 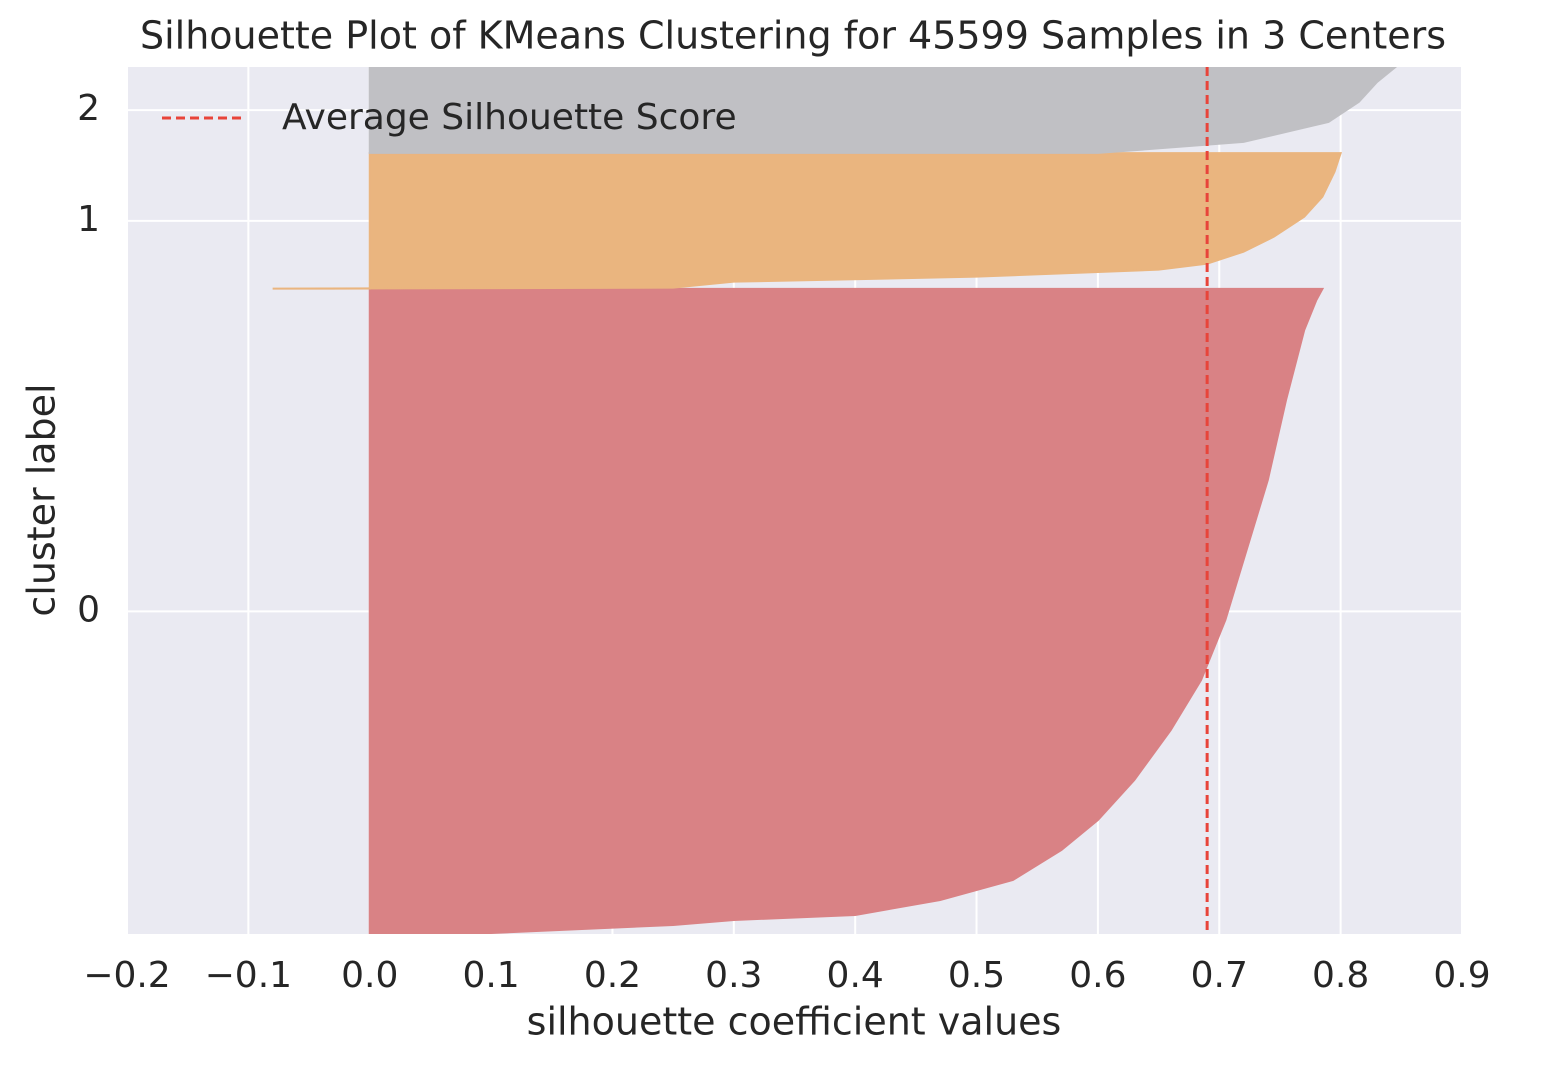 I want to click on x-tick-label: 0.4, so click(x=855, y=975).